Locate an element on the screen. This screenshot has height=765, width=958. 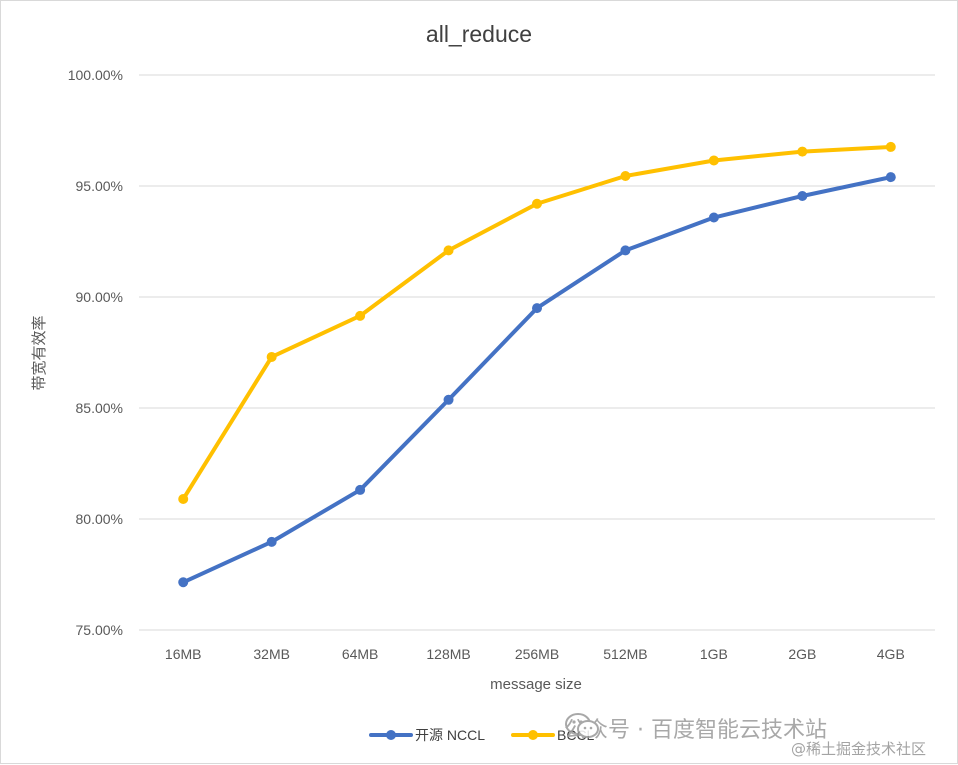
x-tick-label: 256MB is located at coordinates (537, 654).